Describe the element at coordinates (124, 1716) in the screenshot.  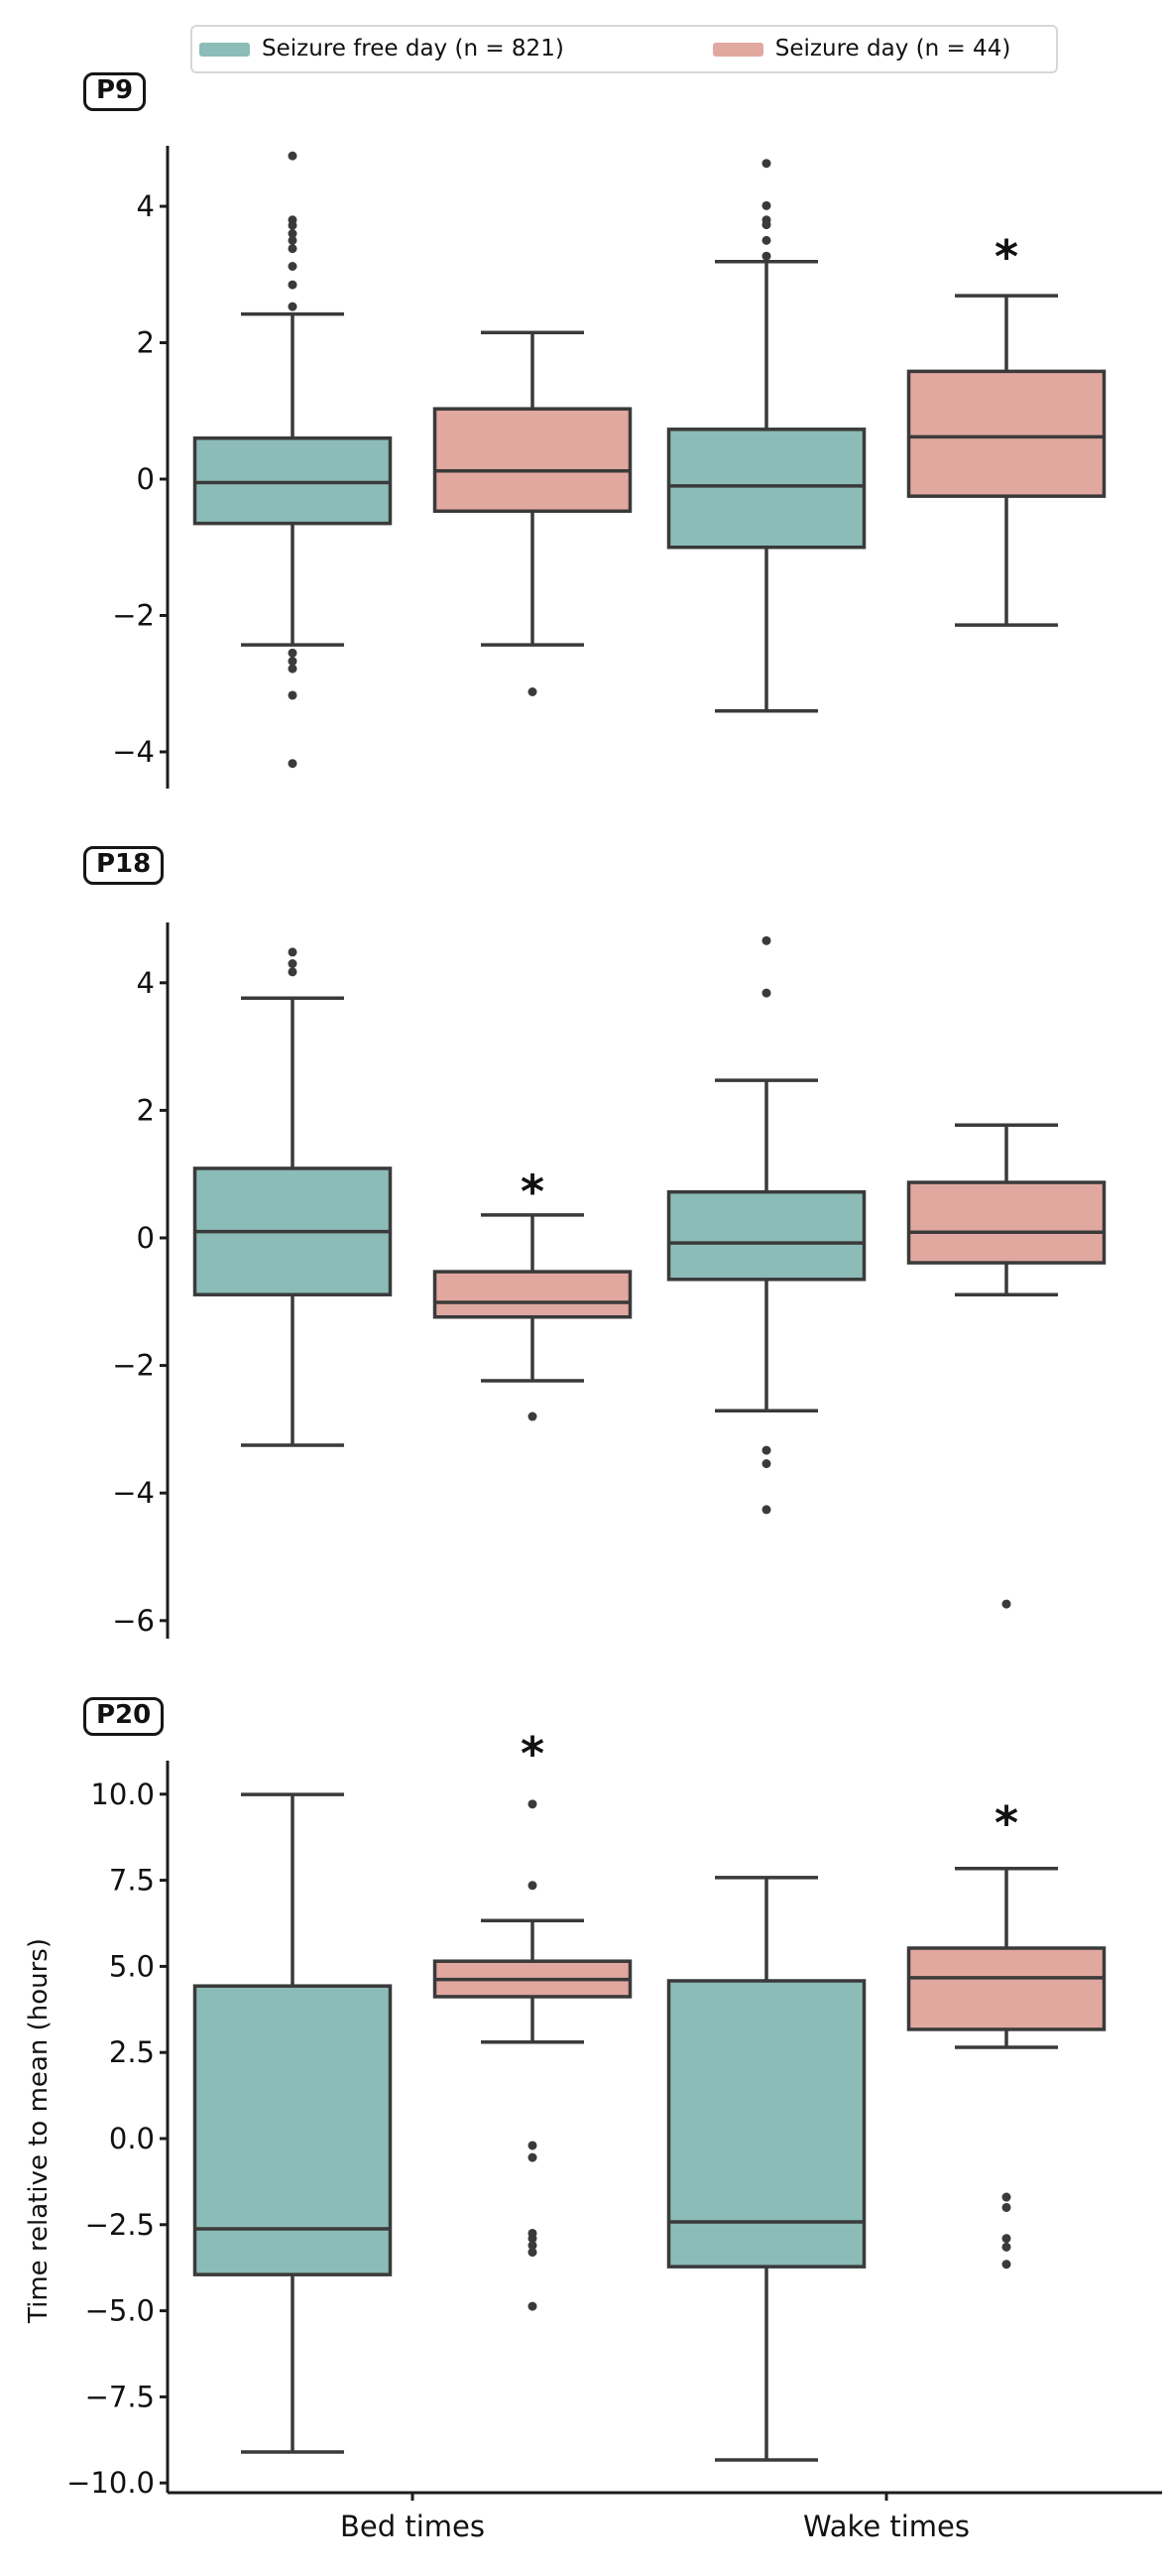
I see `panel-label-p20: P20` at that location.